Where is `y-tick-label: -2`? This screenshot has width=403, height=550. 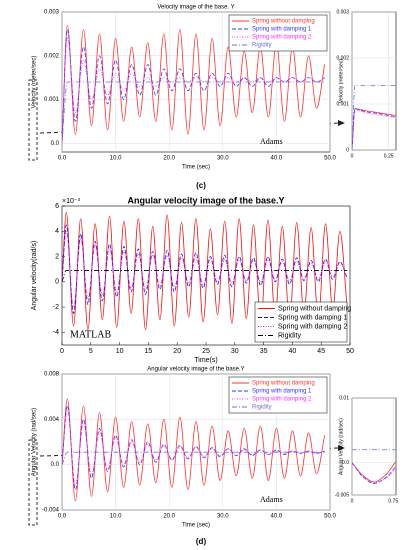
y-tick-label: -2 is located at coordinates (56, 307).